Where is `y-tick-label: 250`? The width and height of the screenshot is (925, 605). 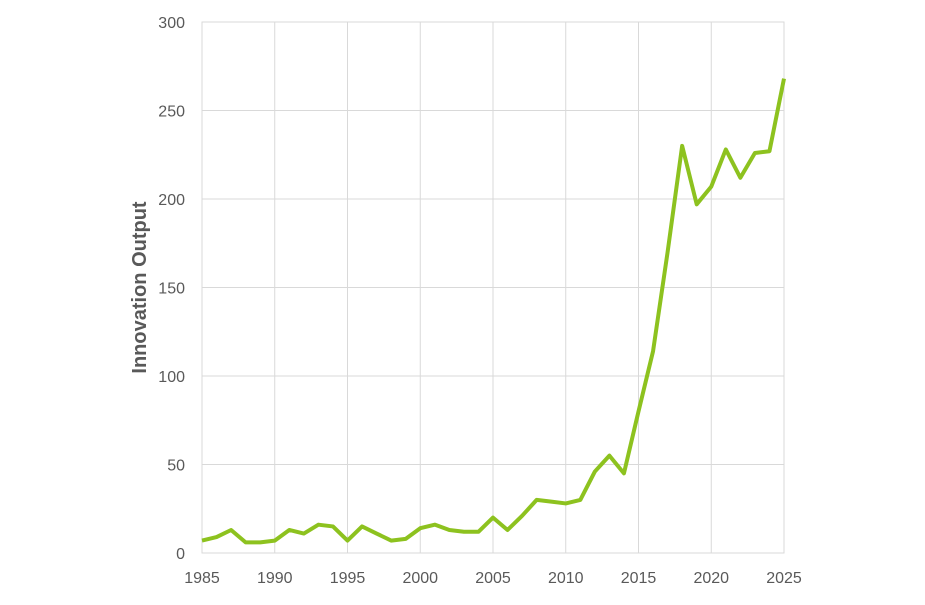 y-tick-label: 250 is located at coordinates (171, 112).